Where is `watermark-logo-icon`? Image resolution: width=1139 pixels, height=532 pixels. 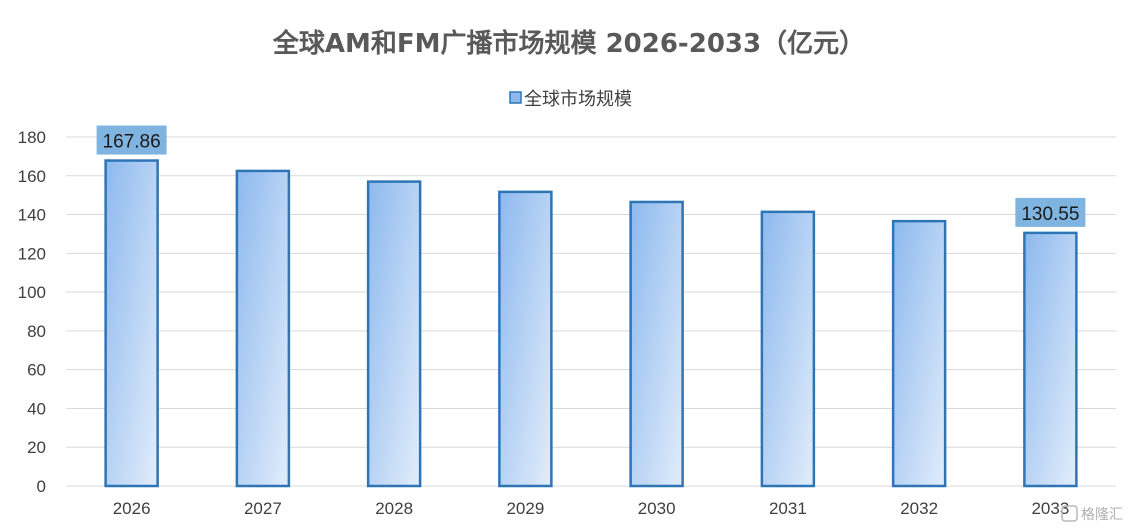
watermark-logo-icon is located at coordinates (1069, 513).